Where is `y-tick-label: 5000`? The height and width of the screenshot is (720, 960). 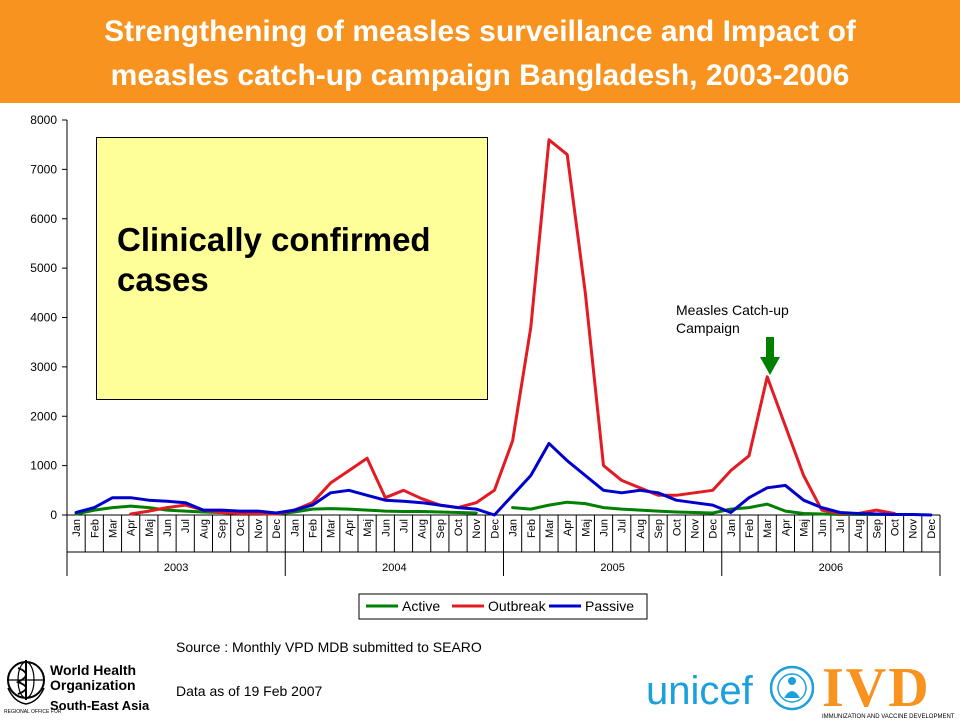 y-tick-label: 5000 is located at coordinates (43, 268).